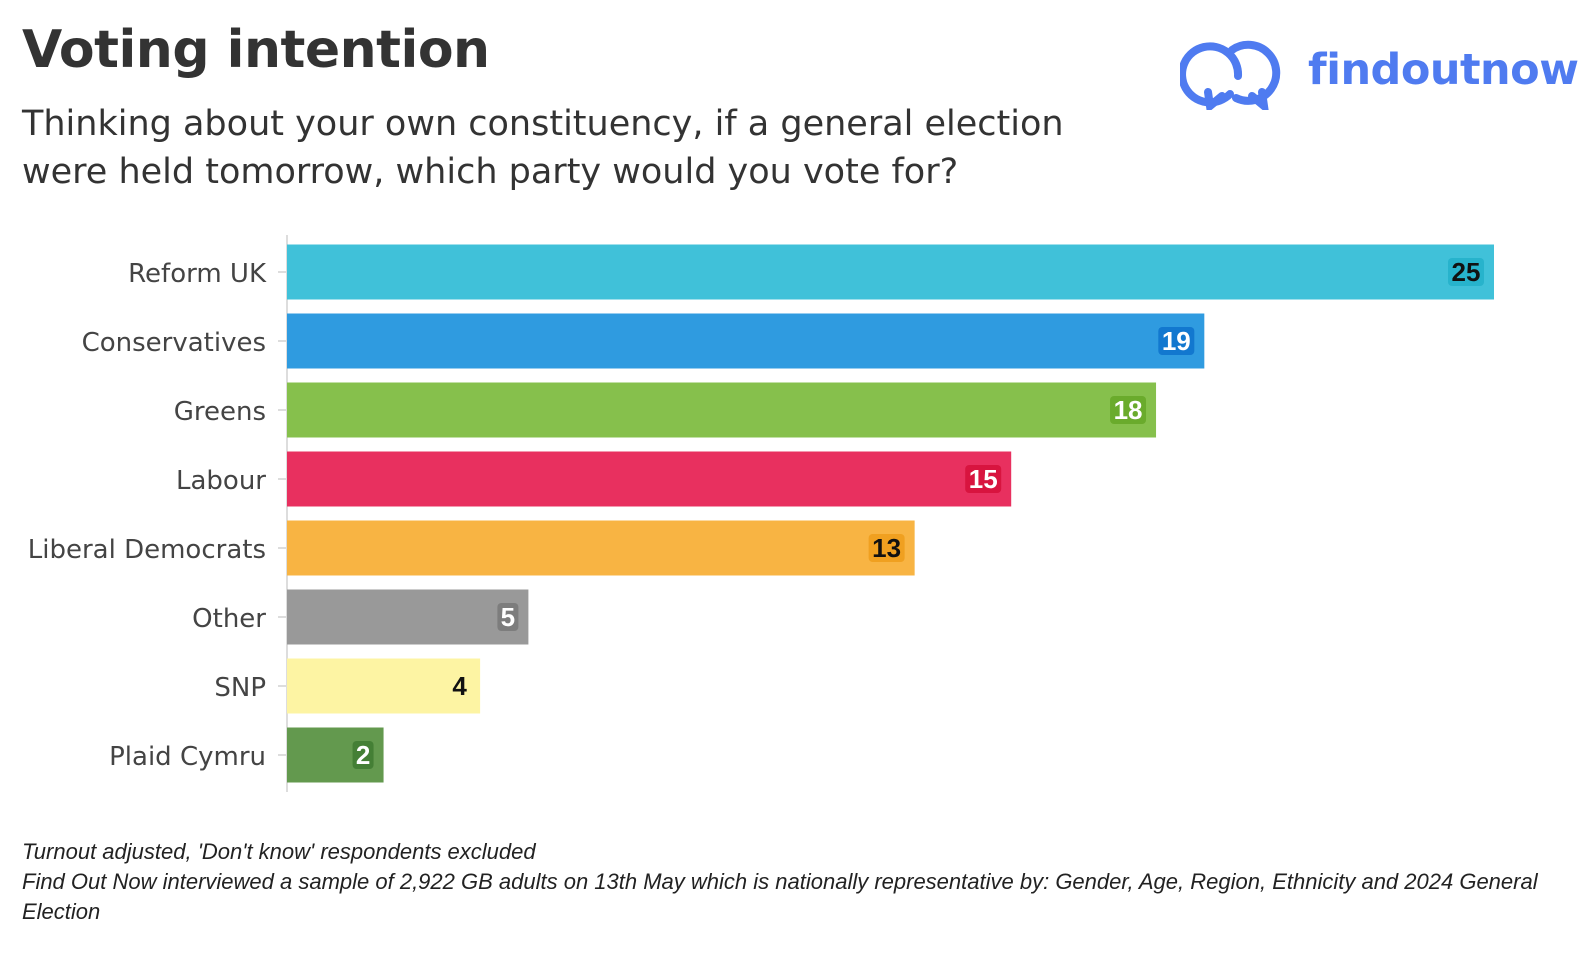  I want to click on value-label-plaid-cymru: 2, so click(363, 755).